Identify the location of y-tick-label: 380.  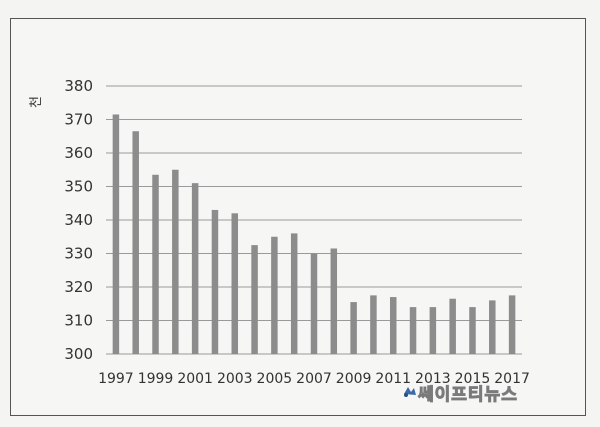
(78, 86).